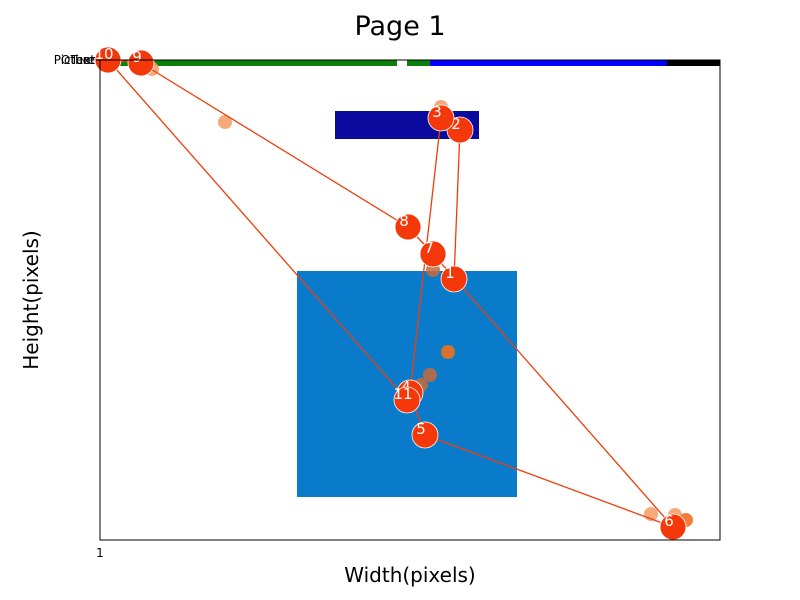 This screenshot has height=600, width=800. I want to click on fixation-2: 2, so click(460, 129).